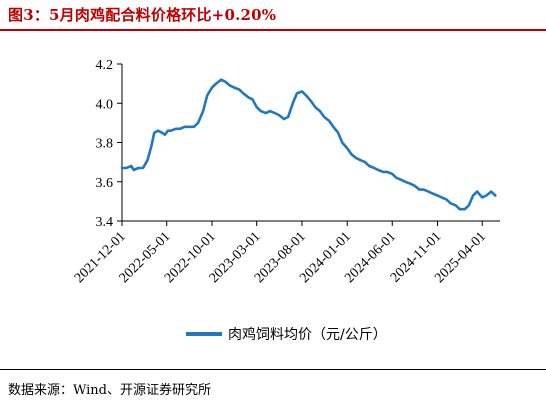 This screenshot has height=404, width=546. What do you see at coordinates (105, 222) in the screenshot?
I see `y-tick-label: 3.4` at bounding box center [105, 222].